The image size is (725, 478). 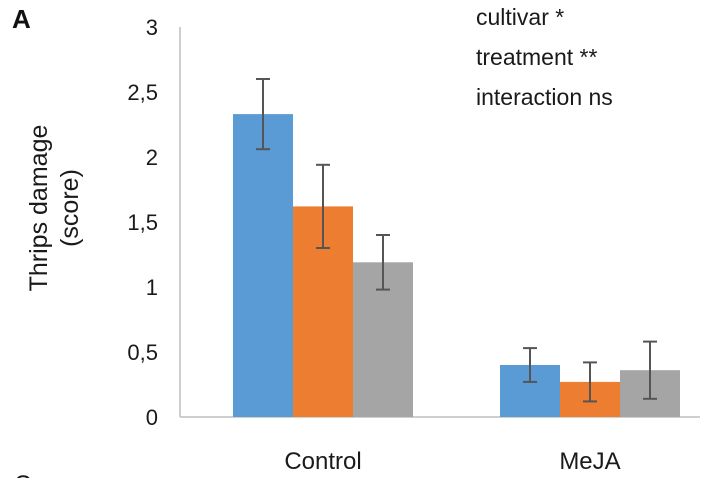 What do you see at coordinates (544, 97) in the screenshot?
I see `annotation-interaction: interaction ns` at bounding box center [544, 97].